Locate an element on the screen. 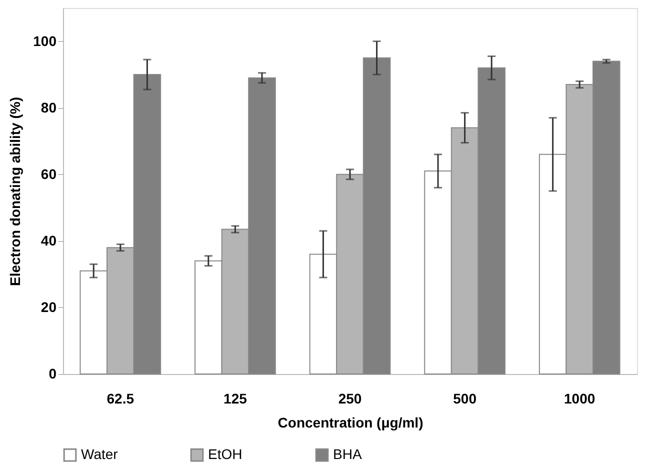 Image resolution: width=649 pixels, height=470 pixels. legend-label: Water is located at coordinates (99, 454).